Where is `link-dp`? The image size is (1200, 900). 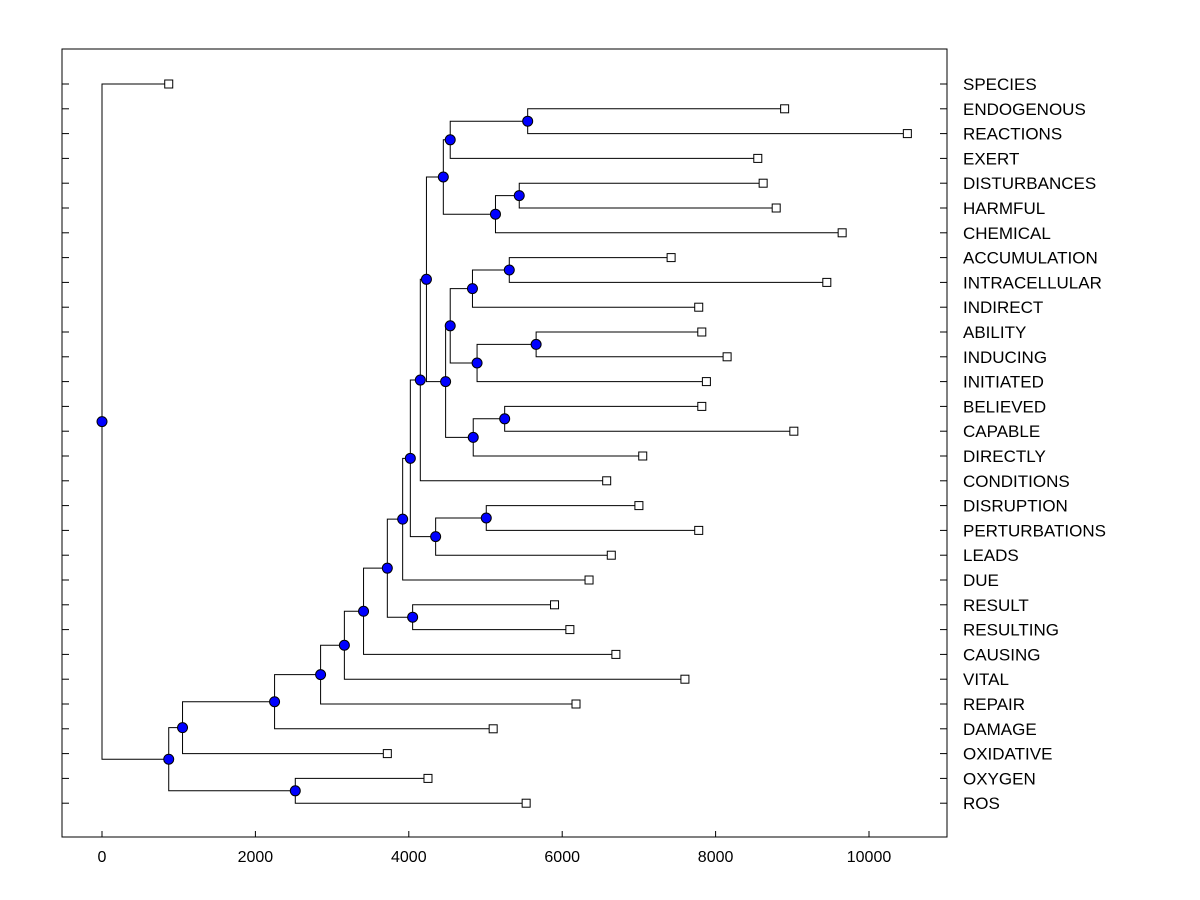
link-dp is located at coordinates (592, 518).